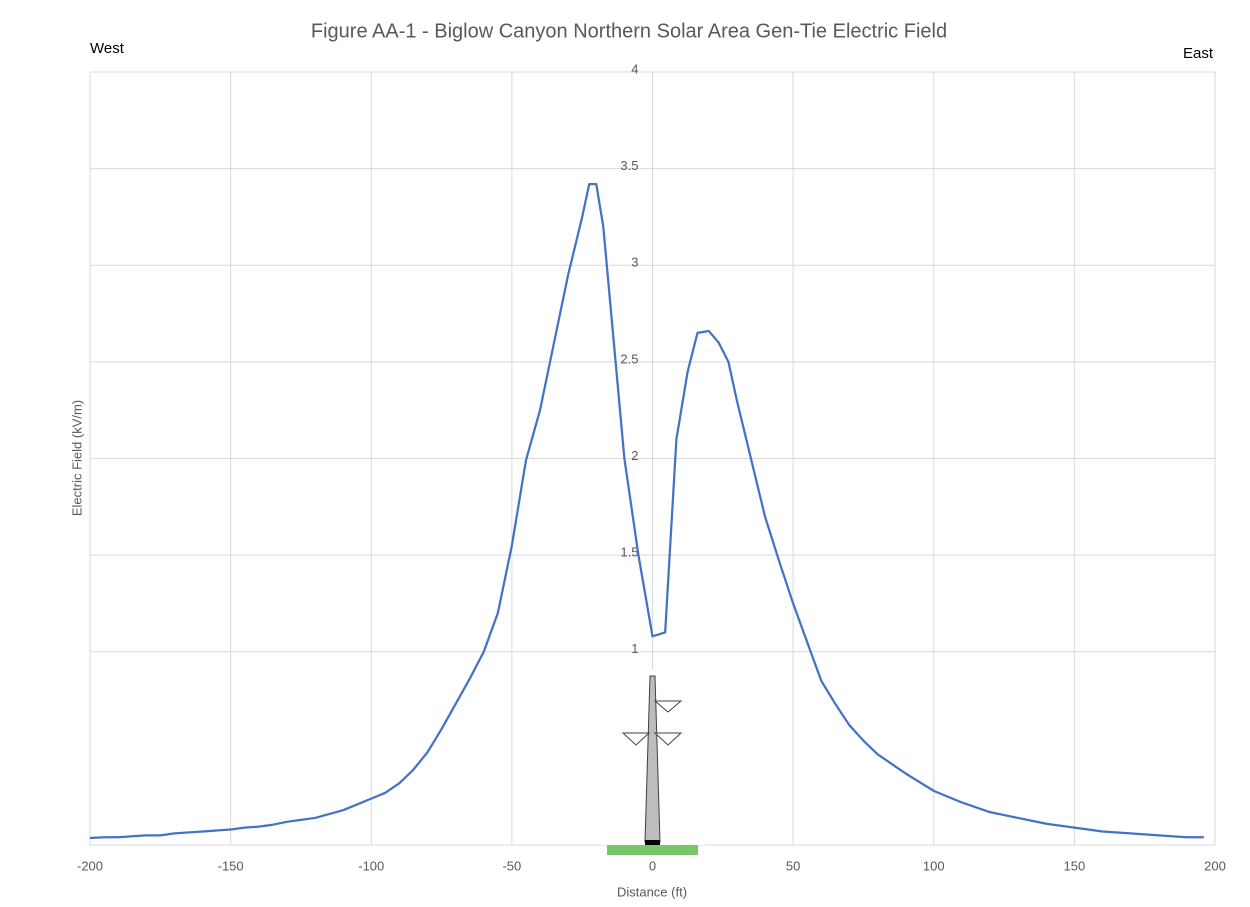 The image size is (1250, 907). Describe the element at coordinates (634, 68) in the screenshot. I see `y-tick-label: 4` at that location.